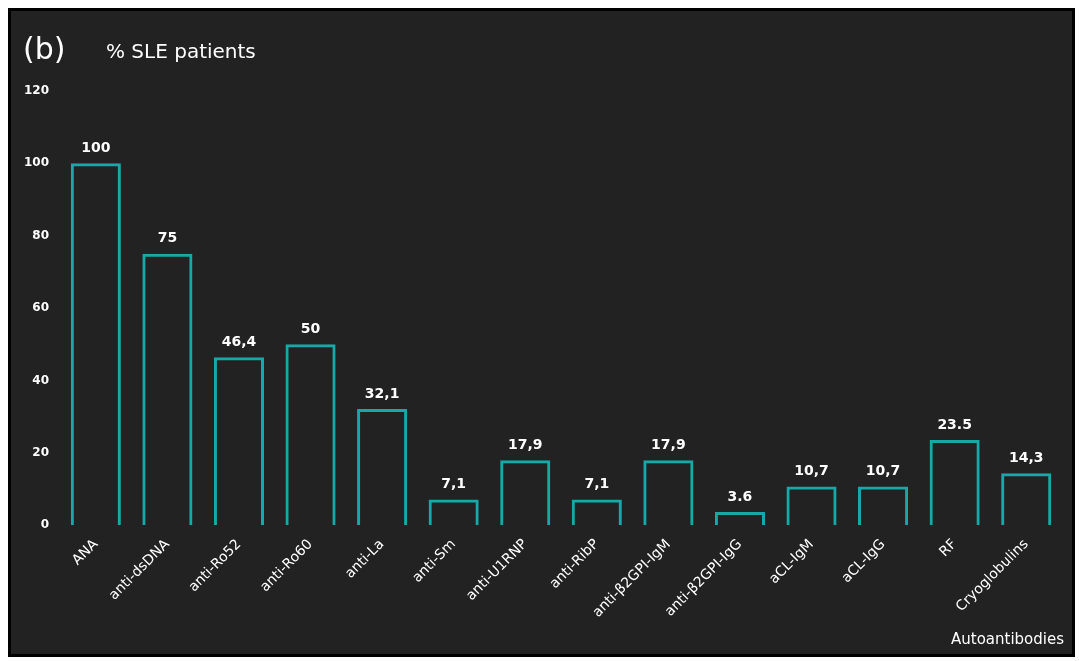 This screenshot has width=1079, height=661. What do you see at coordinates (45, 524) in the screenshot?
I see `y-tick-label: 0` at bounding box center [45, 524].